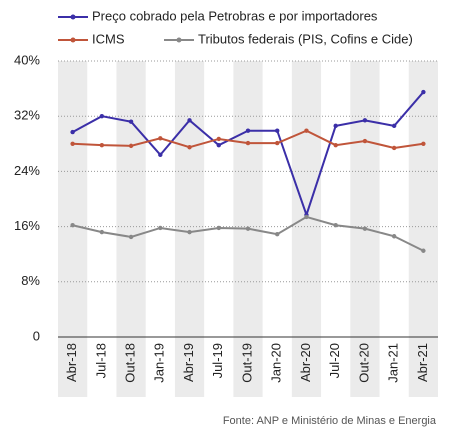 Image resolution: width=450 pixels, height=448 pixels. What do you see at coordinates (100, 360) in the screenshot?
I see `x-tick-label: Jul-18` at bounding box center [100, 360].